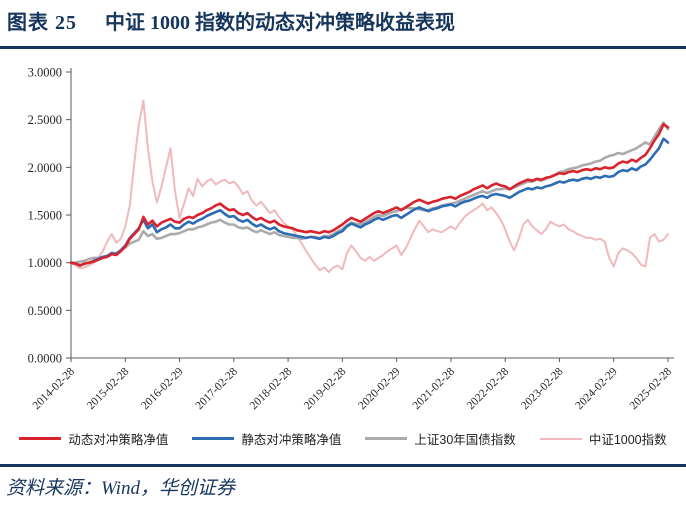 This screenshot has width=686, height=510. I want to click on figure-title: 中证 1000 指数的动态对冲策略收益表现, so click(280, 23).